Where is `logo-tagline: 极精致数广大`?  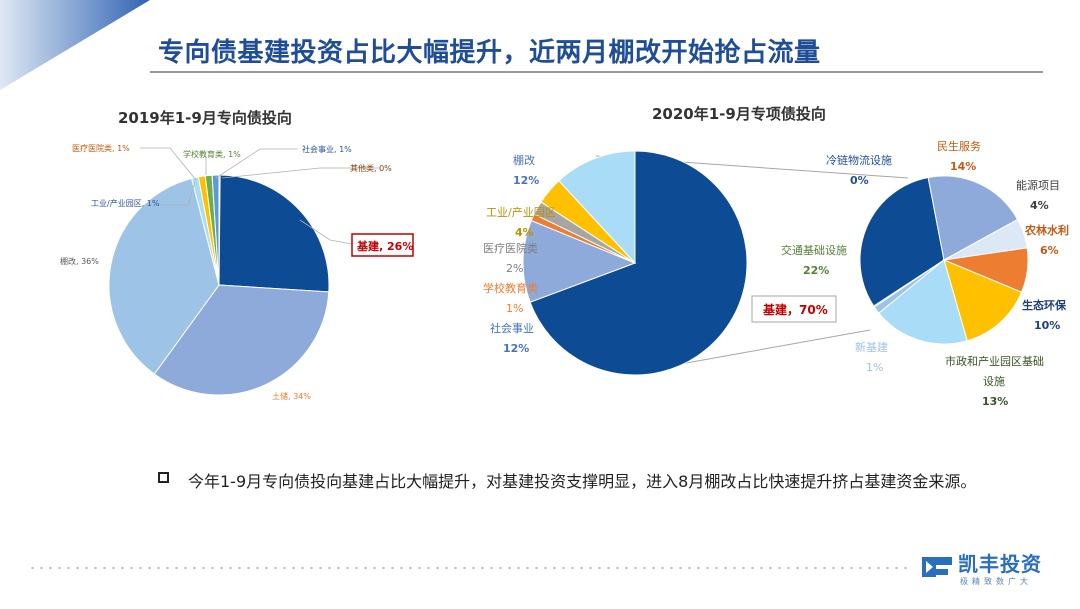
logo-tagline: 极精致数广大 is located at coordinates (996, 581).